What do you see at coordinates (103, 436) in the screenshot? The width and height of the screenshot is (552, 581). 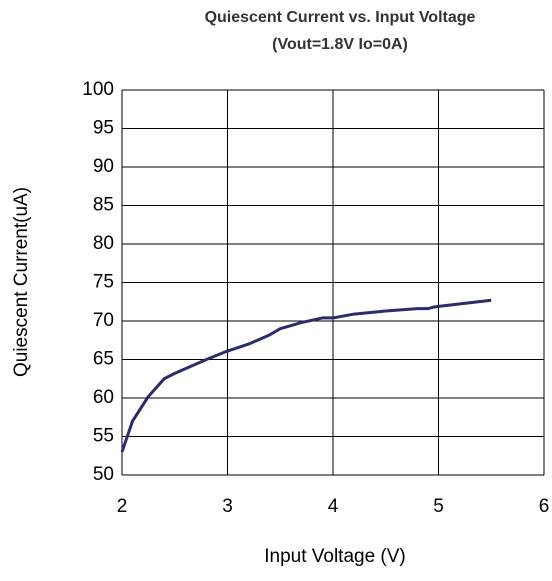 I see `y-tick-label: 55` at bounding box center [103, 436].